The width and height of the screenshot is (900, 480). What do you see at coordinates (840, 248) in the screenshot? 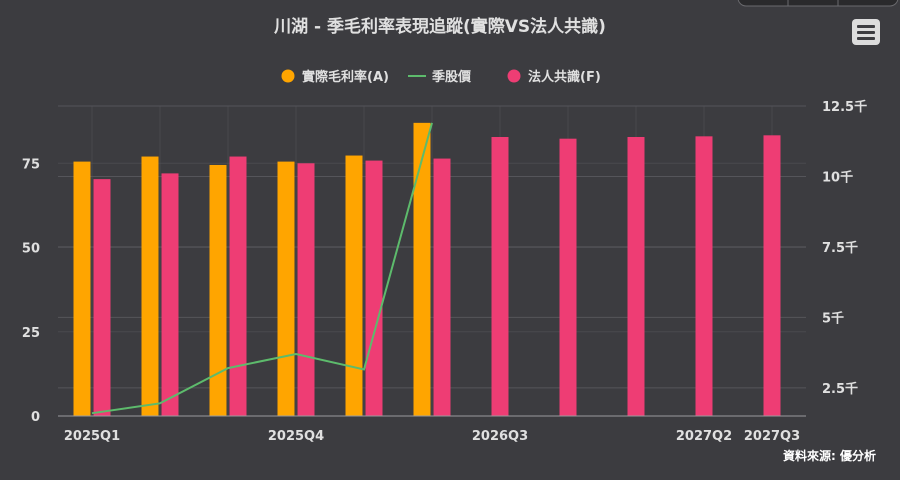
I see `y-right-tick-label: 7.5千` at bounding box center [840, 248].